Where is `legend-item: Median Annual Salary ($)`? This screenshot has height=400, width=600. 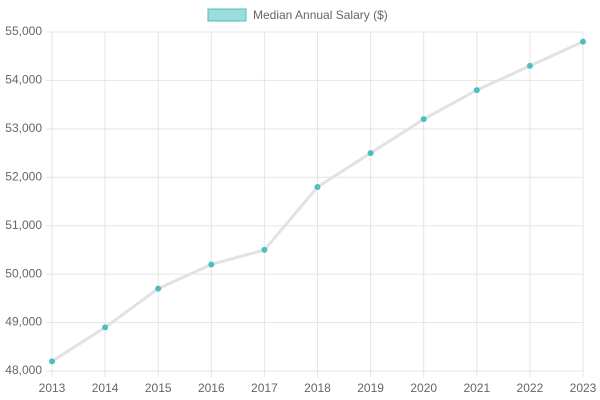
legend-item: Median Annual Salary ($) is located at coordinates (297, 15).